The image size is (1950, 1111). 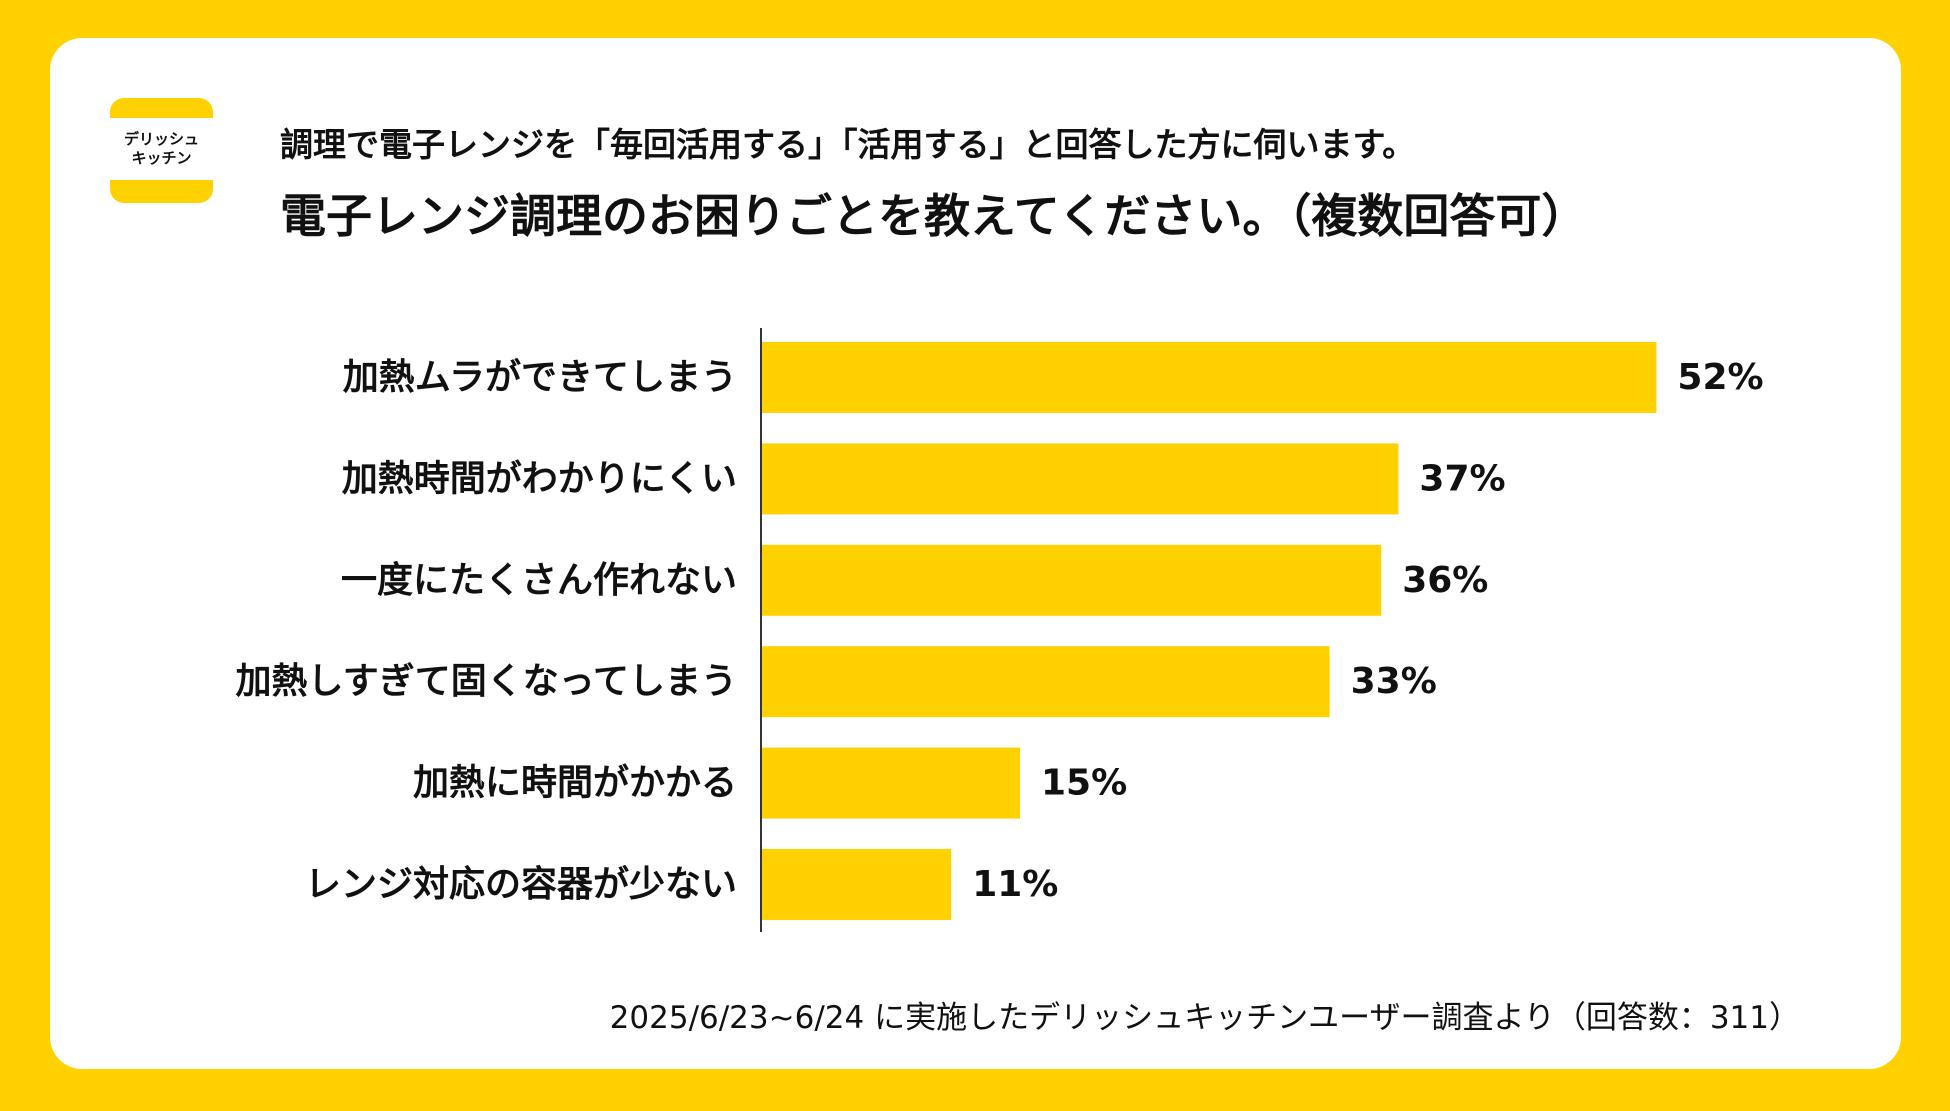 I want to click on category-label: 加熱に時間がかかる, so click(x=575, y=783).